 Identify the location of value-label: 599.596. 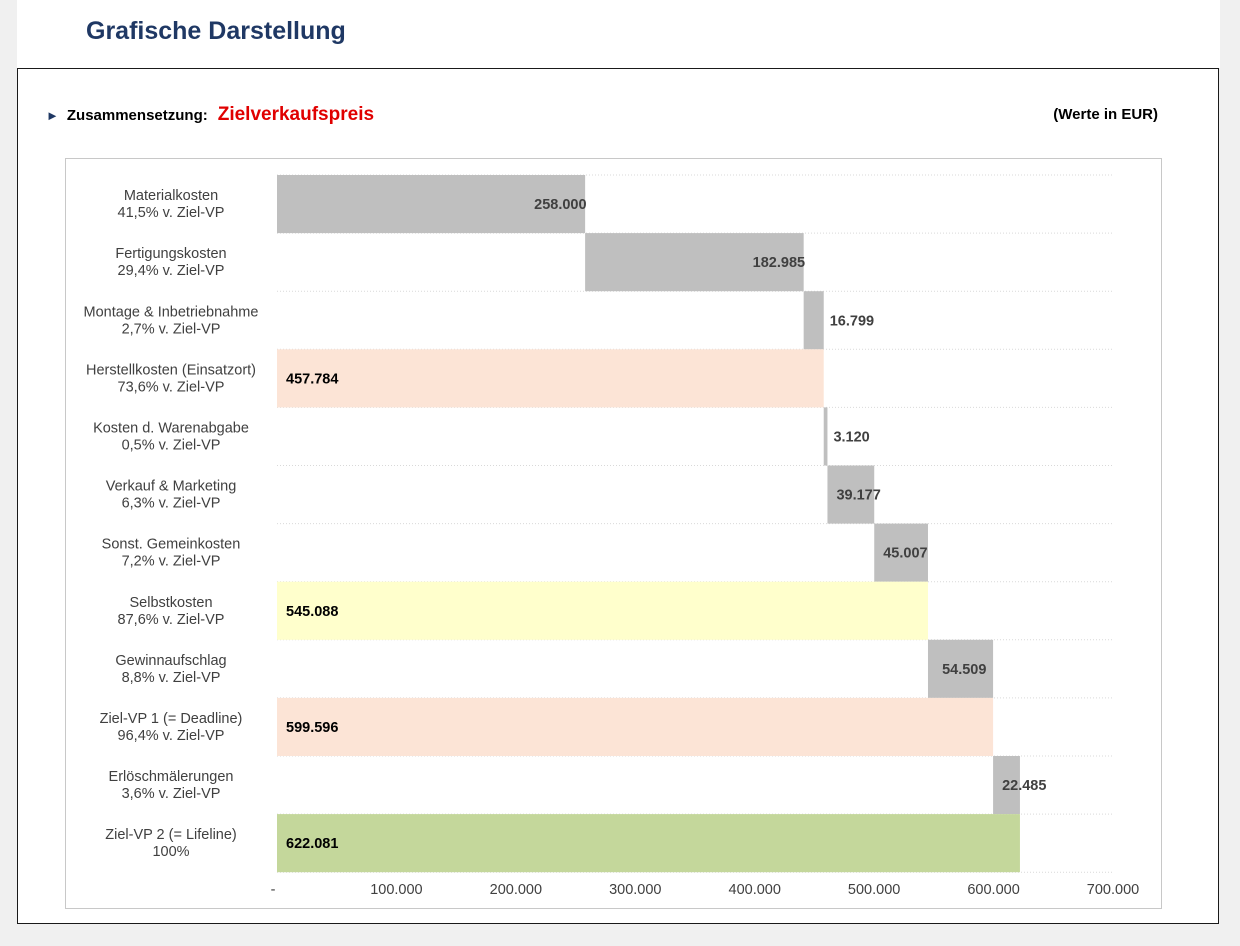
(312, 728).